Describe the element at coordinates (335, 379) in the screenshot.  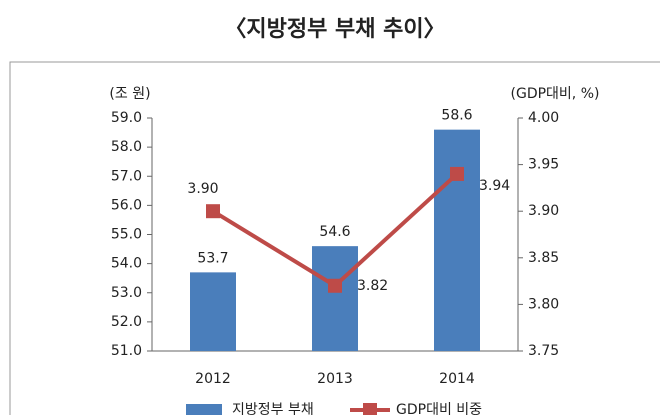
I see `x-tick-label: 2013` at that location.